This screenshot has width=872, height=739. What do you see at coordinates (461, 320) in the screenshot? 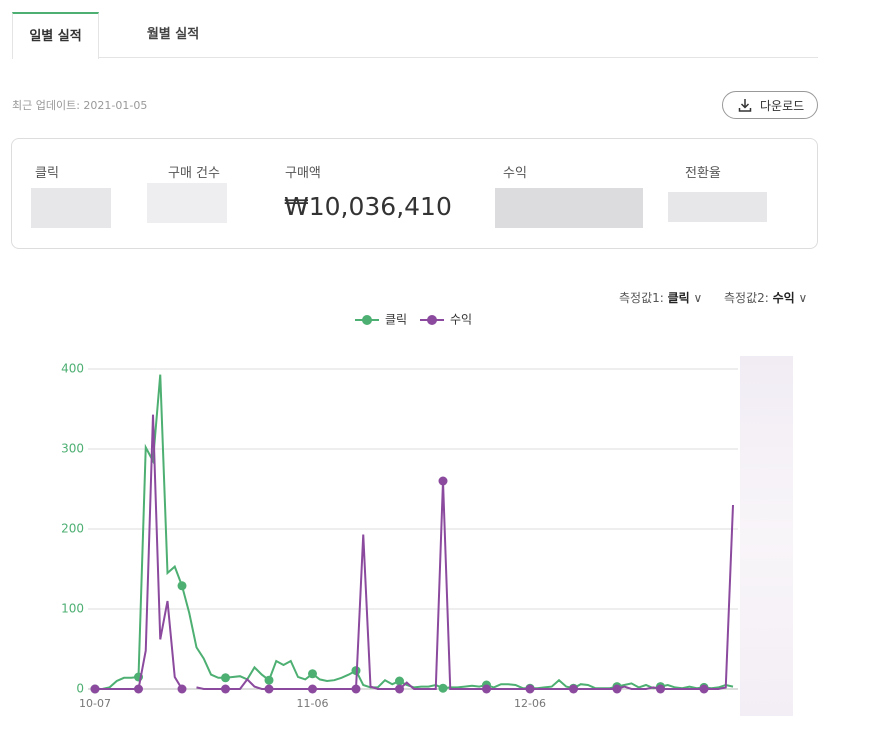
I see `legend-label: 수익` at bounding box center [461, 320].